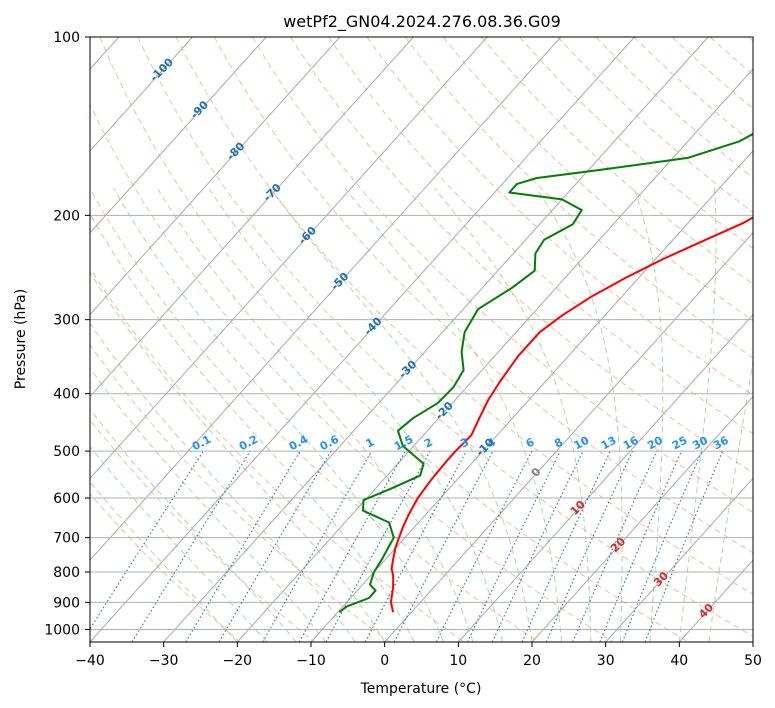  I want to click on x-tick-label: 50, so click(753, 661).